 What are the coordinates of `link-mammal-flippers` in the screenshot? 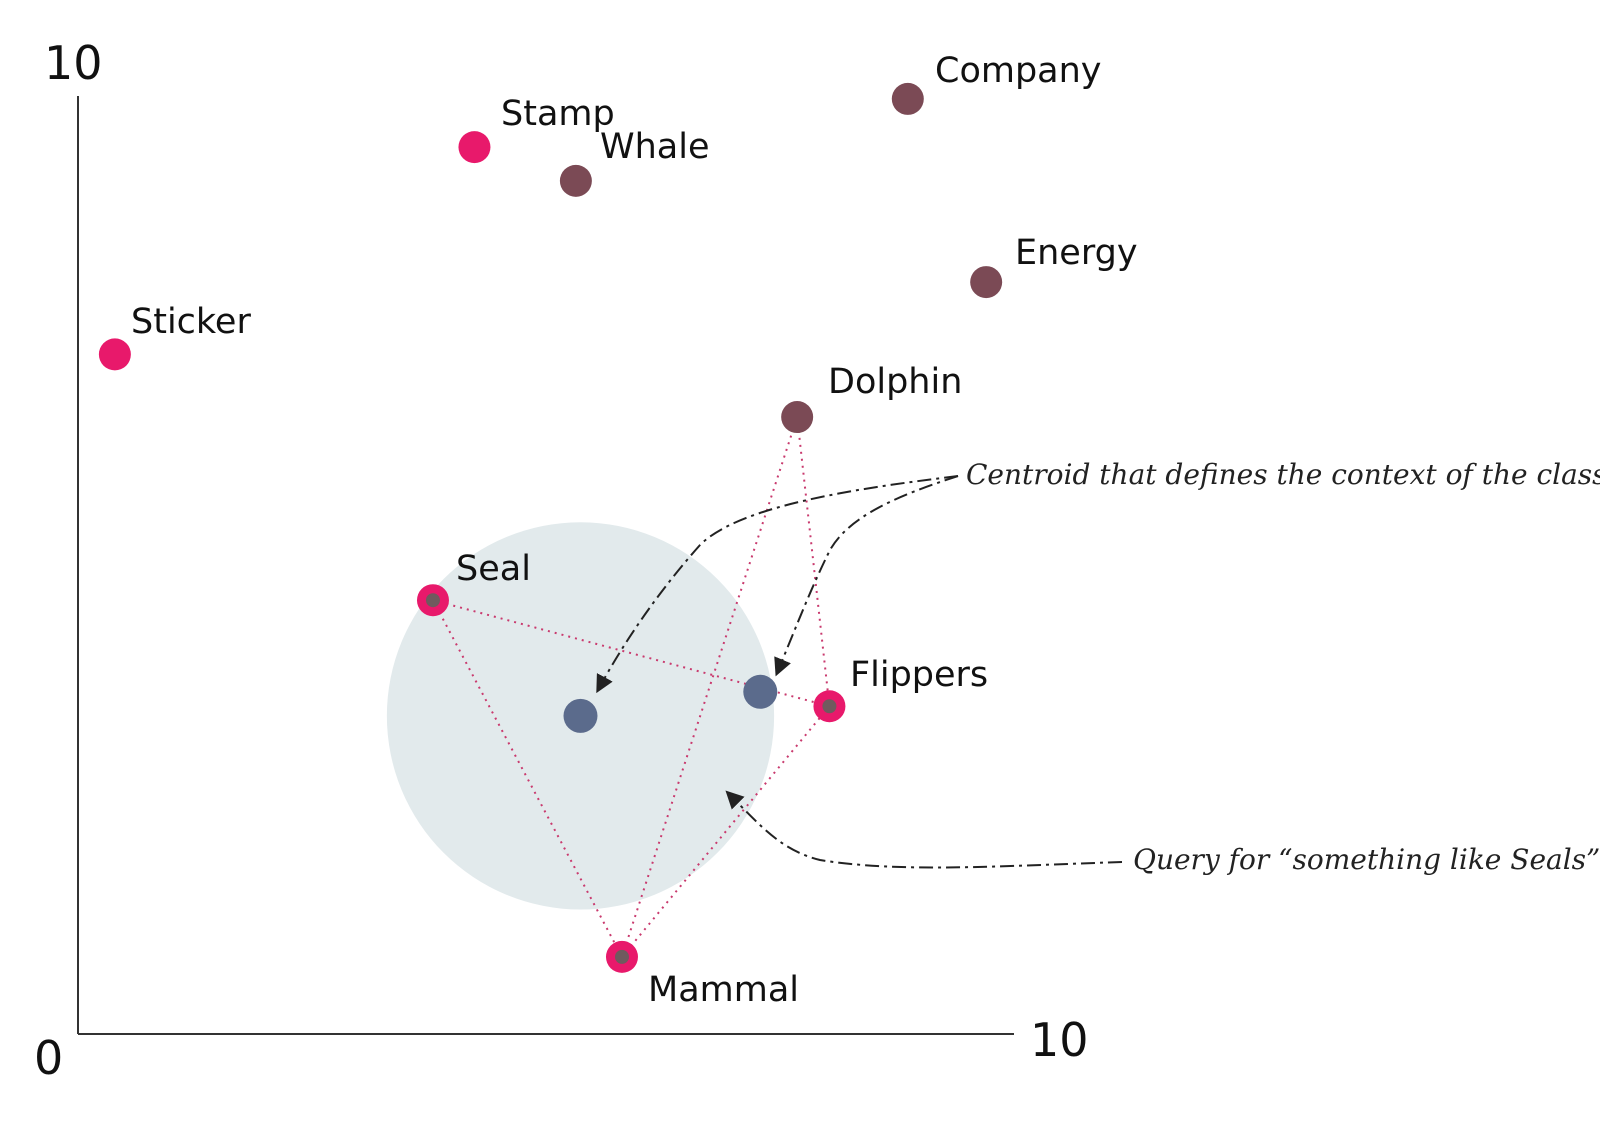 It's located at (726, 831).